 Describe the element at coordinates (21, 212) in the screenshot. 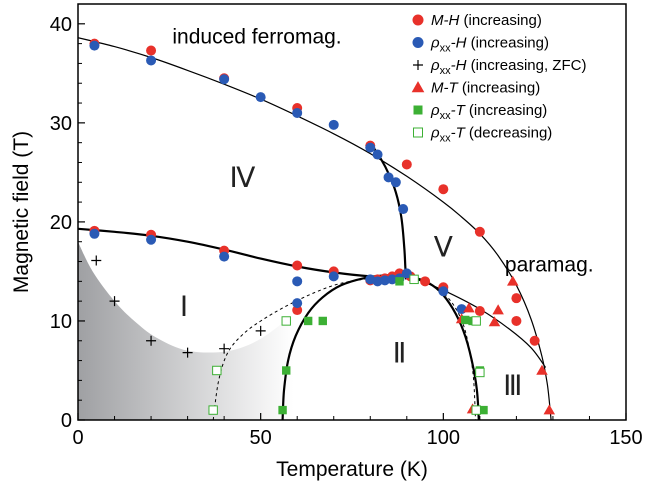

I see `y-axis-title: Magnetic field (T)` at that location.